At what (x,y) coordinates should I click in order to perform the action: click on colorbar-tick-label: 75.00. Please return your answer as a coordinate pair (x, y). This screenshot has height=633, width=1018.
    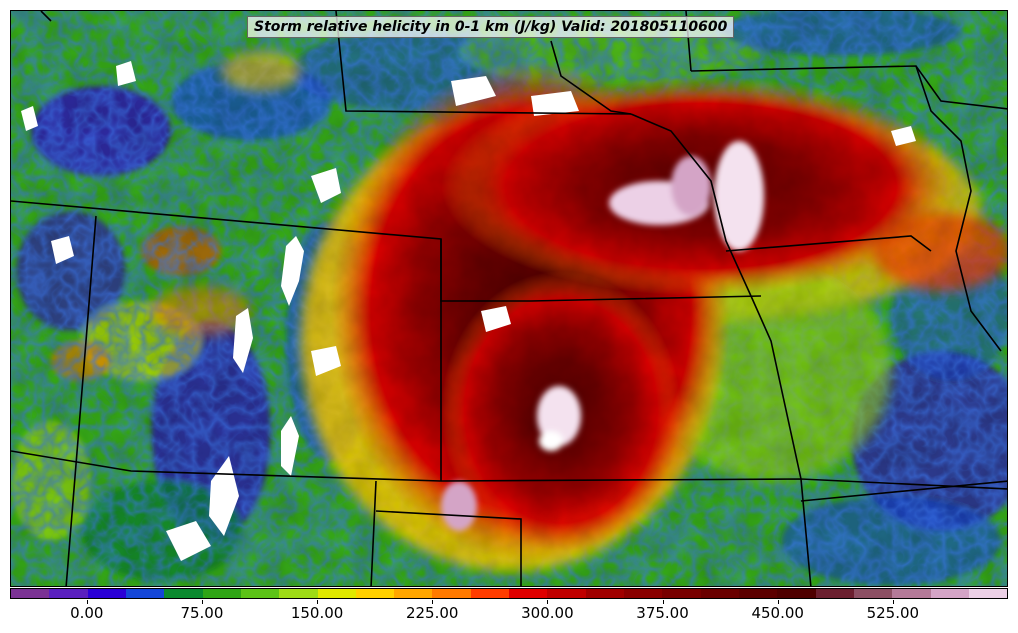
    Looking at the image, I should click on (202, 613).